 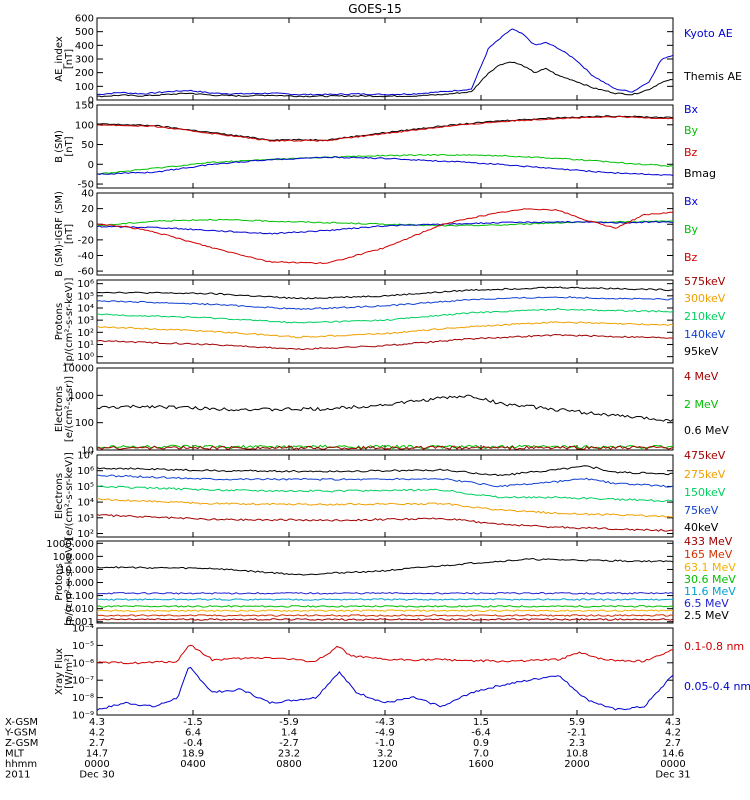 What do you see at coordinates (385, 508) in the screenshot?
I see `series-line-275kev` at bounding box center [385, 508].